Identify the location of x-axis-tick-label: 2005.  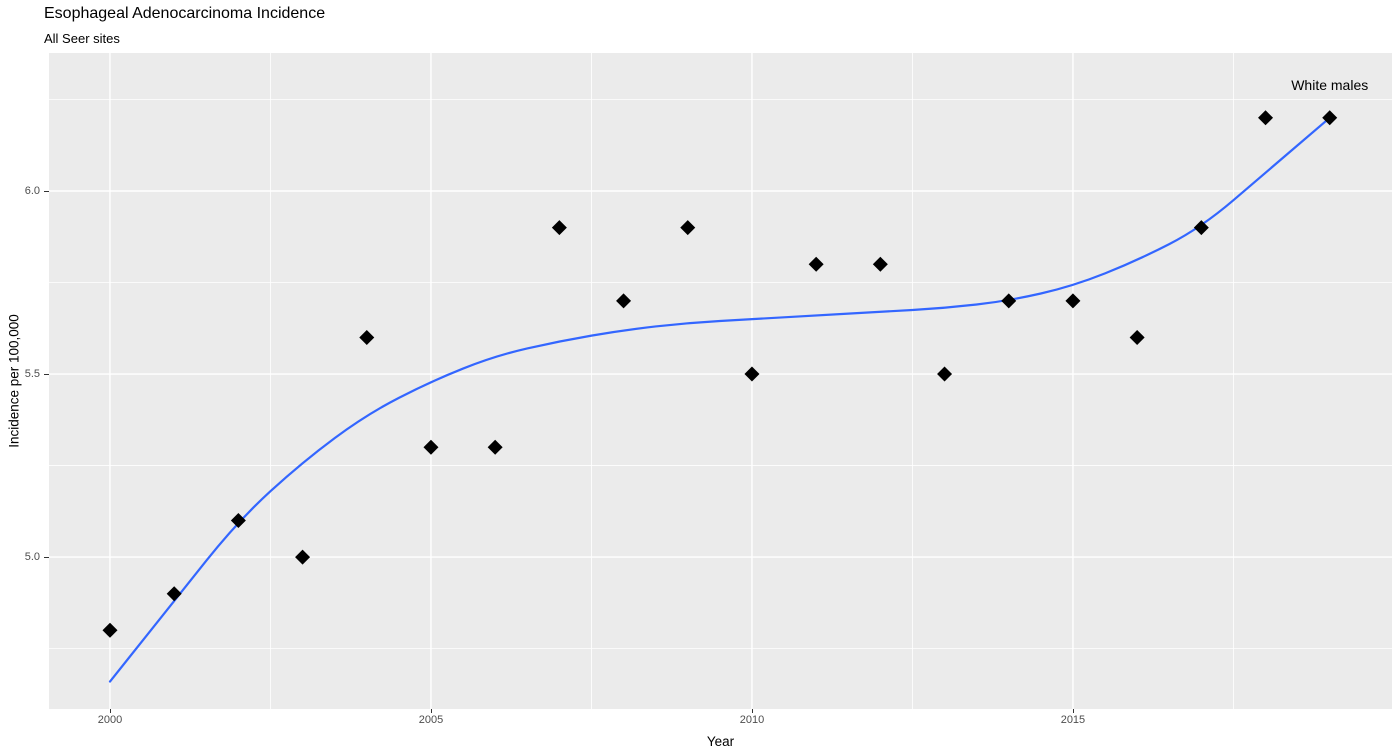
(431, 720).